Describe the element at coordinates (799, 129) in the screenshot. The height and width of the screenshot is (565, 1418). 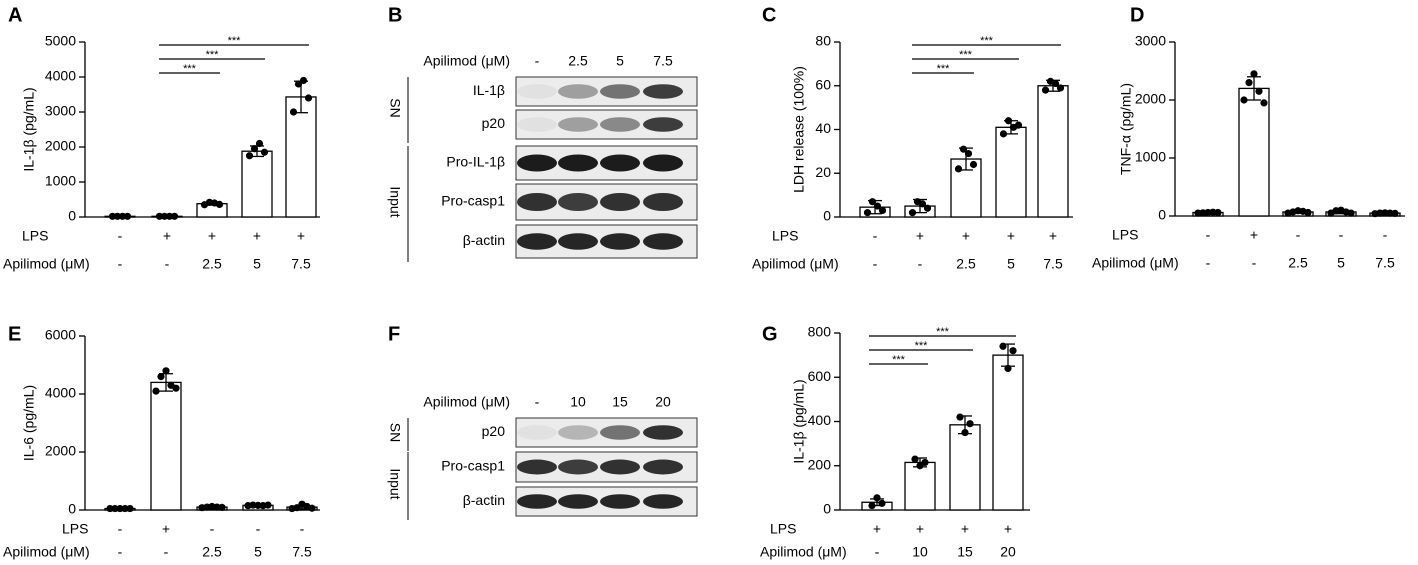
I see `y-axis-label: LDH release (100%)` at that location.